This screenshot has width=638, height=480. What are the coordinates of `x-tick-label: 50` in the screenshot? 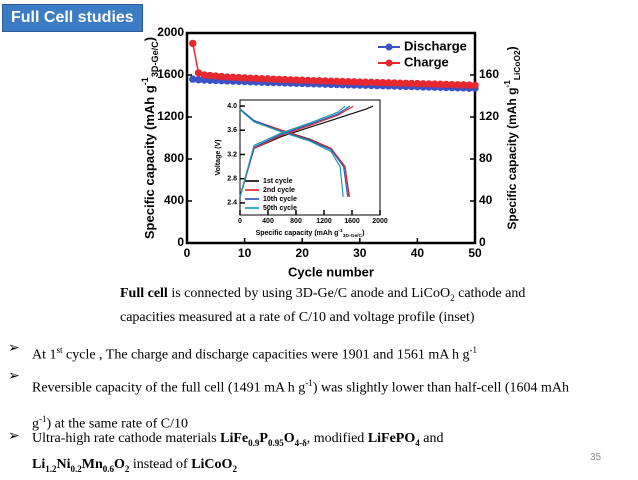 It's located at (475, 253).